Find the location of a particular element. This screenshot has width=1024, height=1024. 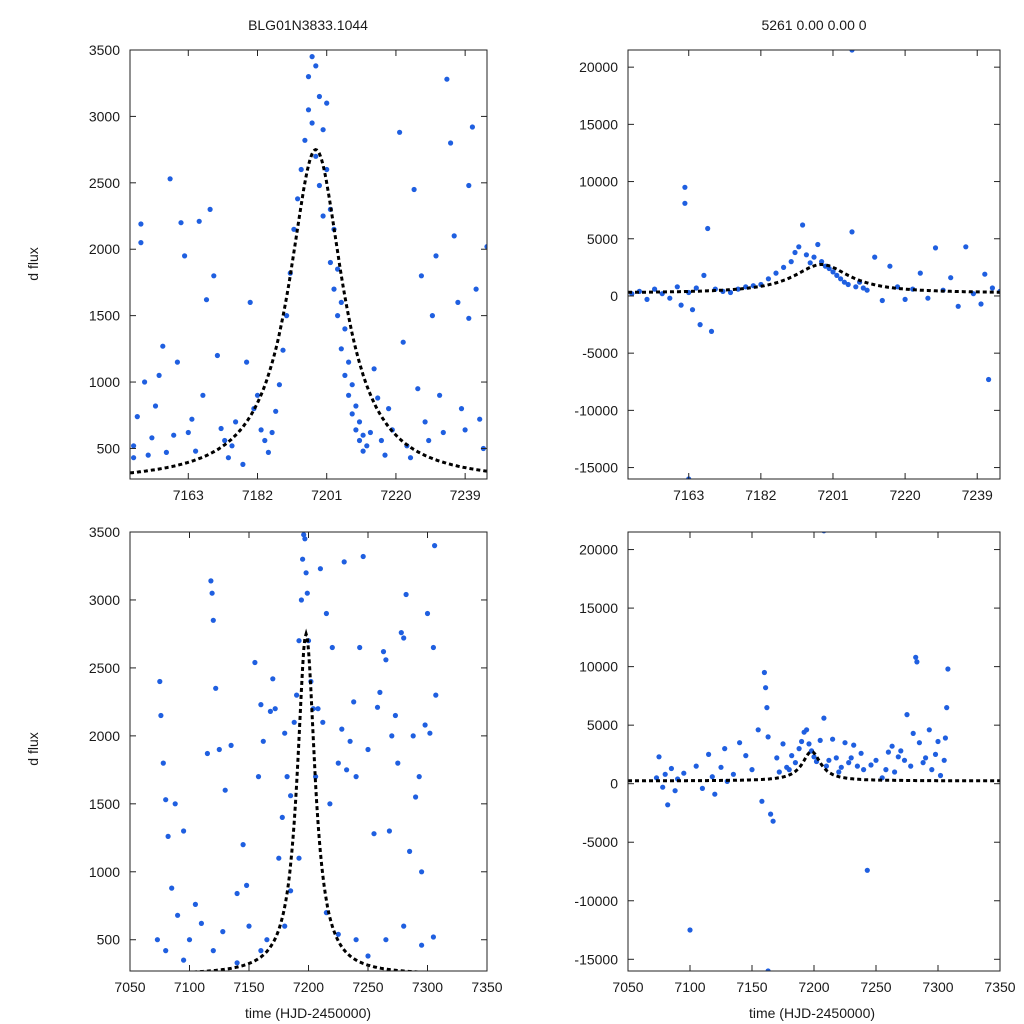

y-tick-label: 1000 is located at coordinates (104, 382).